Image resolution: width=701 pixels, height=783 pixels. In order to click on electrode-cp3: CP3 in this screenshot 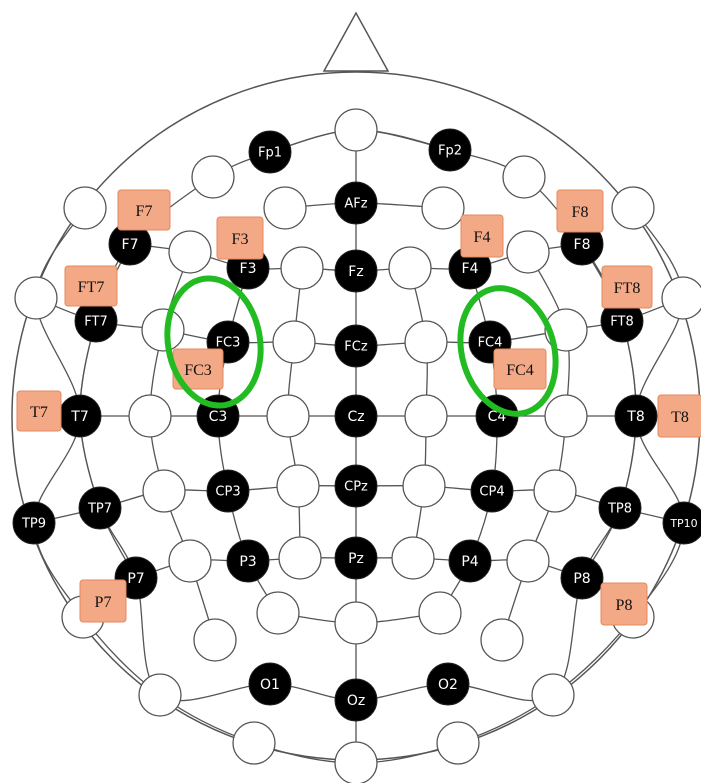, I will do `click(228, 491)`.